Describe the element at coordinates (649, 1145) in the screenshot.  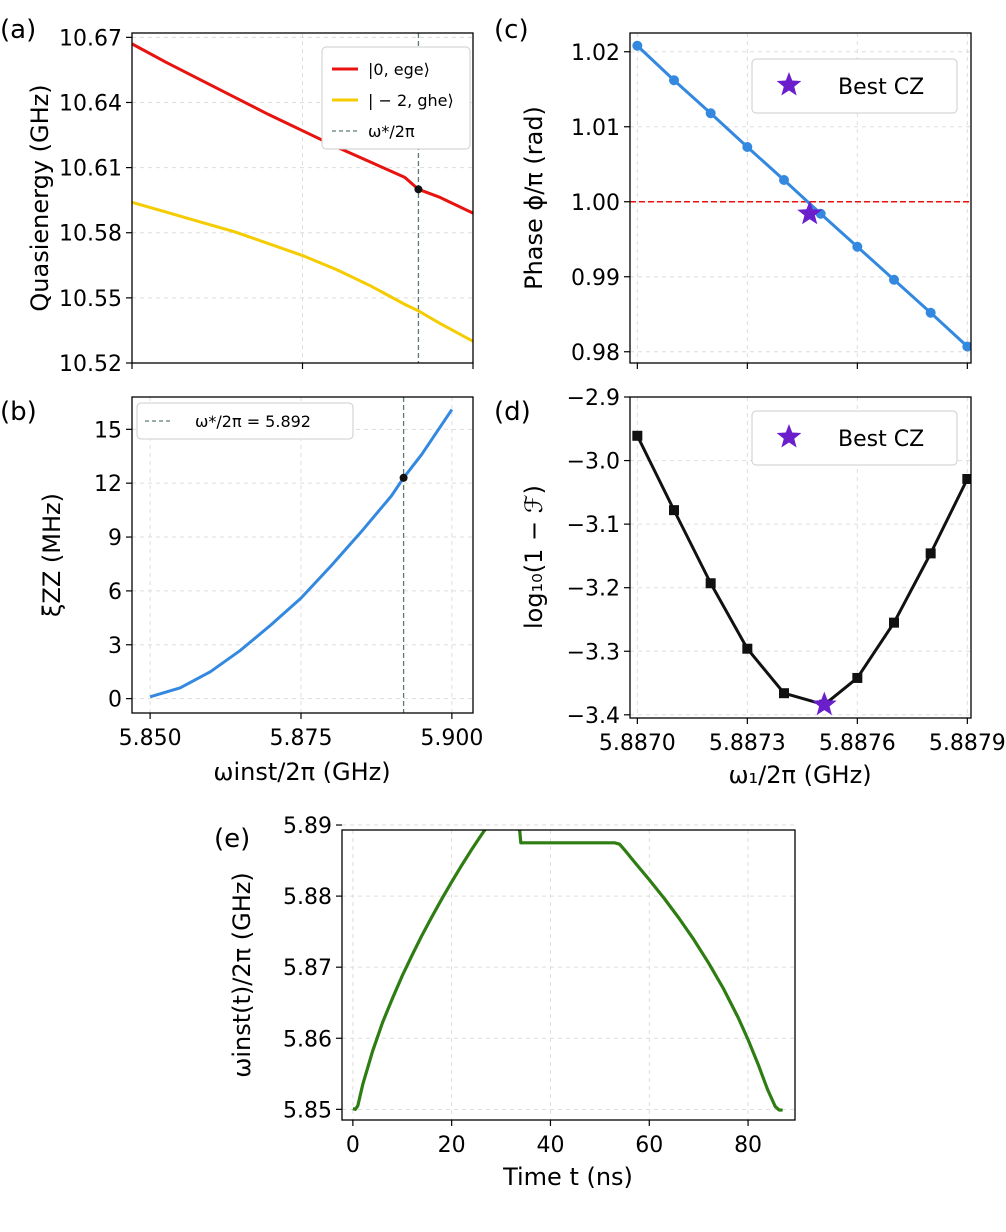
I see `x-tick-label: 60` at that location.